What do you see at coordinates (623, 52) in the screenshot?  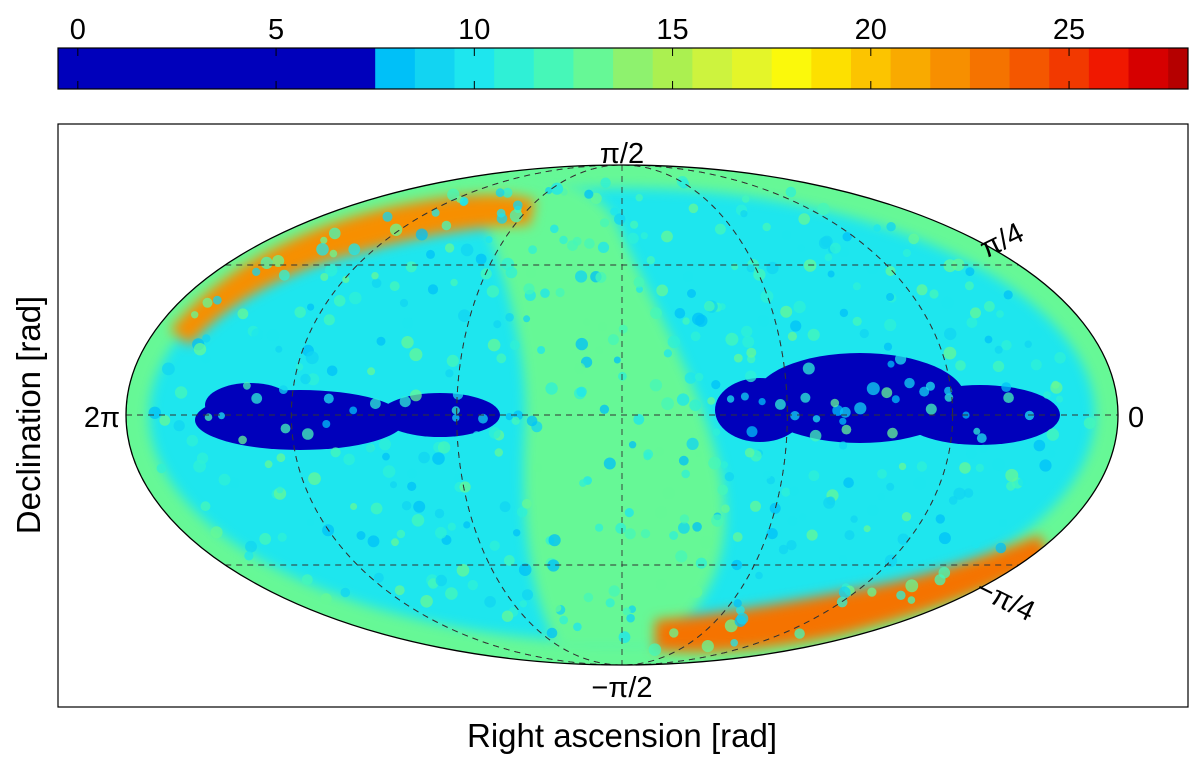 I see `colorbar: 0 5 10 15 20 25` at bounding box center [623, 52].